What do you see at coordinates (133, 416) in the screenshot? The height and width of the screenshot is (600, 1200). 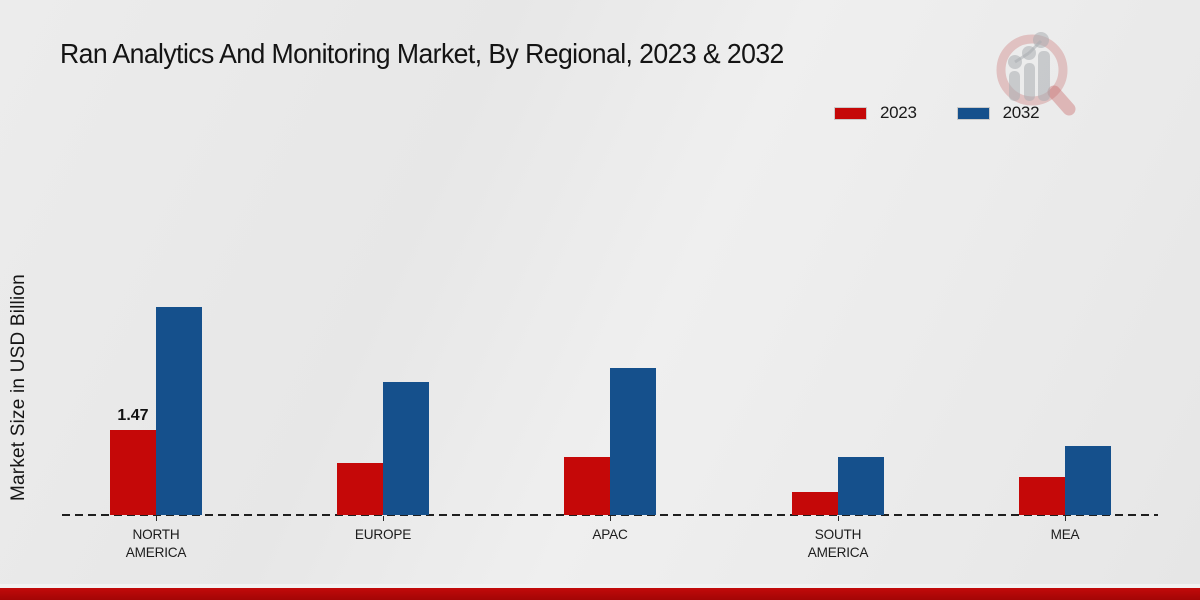 I see `data-label-2023-north-america: 1.47` at bounding box center [133, 416].